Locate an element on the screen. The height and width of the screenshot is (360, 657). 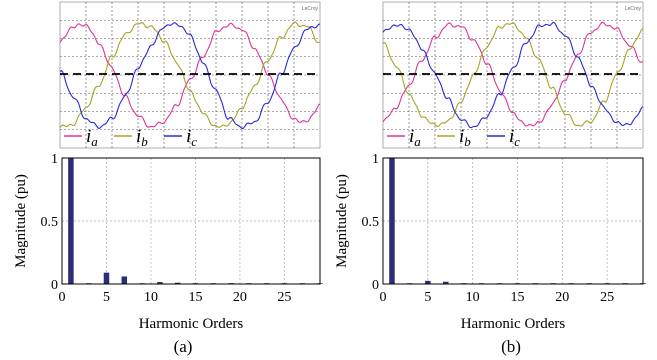
bar-h13 is located at coordinates (177, 283).